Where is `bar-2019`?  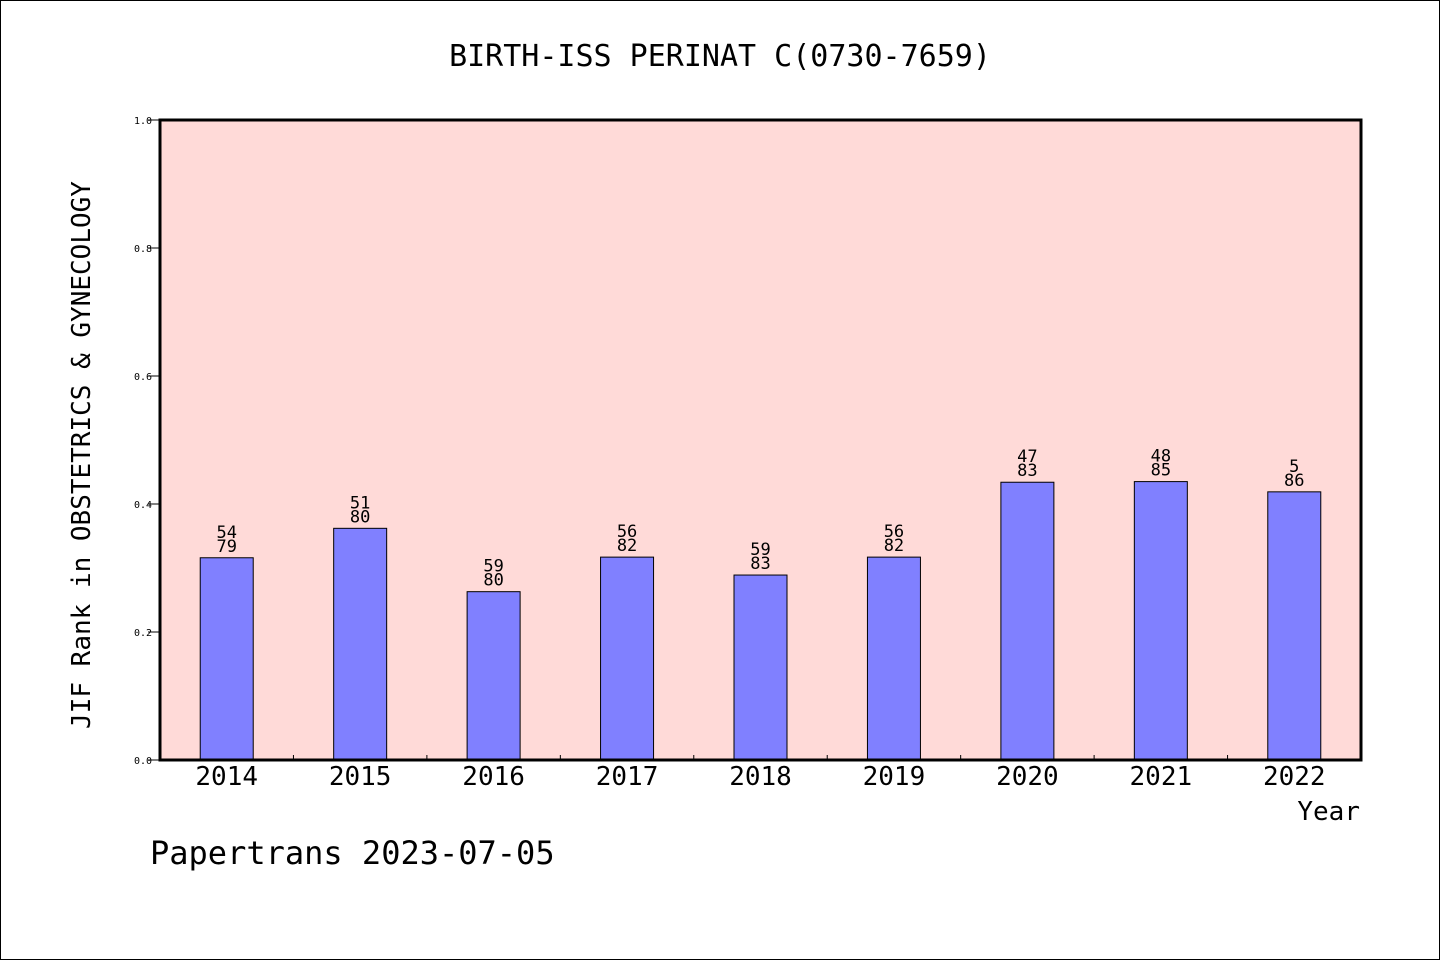 bar-2019 is located at coordinates (893, 658).